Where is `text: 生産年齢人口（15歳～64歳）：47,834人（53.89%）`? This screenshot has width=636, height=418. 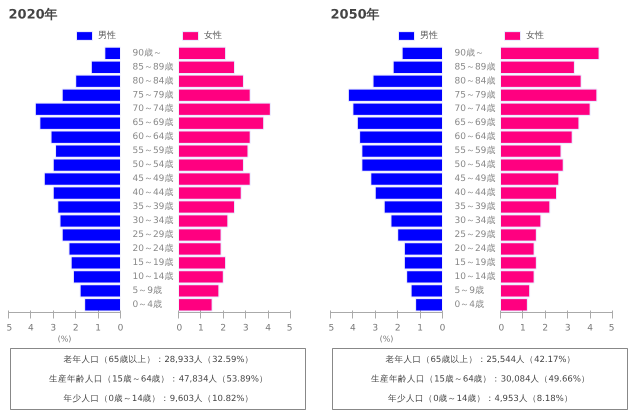
text: 生産年齢人口（15歳～64歳）：47,834人（53.89%） is located at coordinates (158, 379).